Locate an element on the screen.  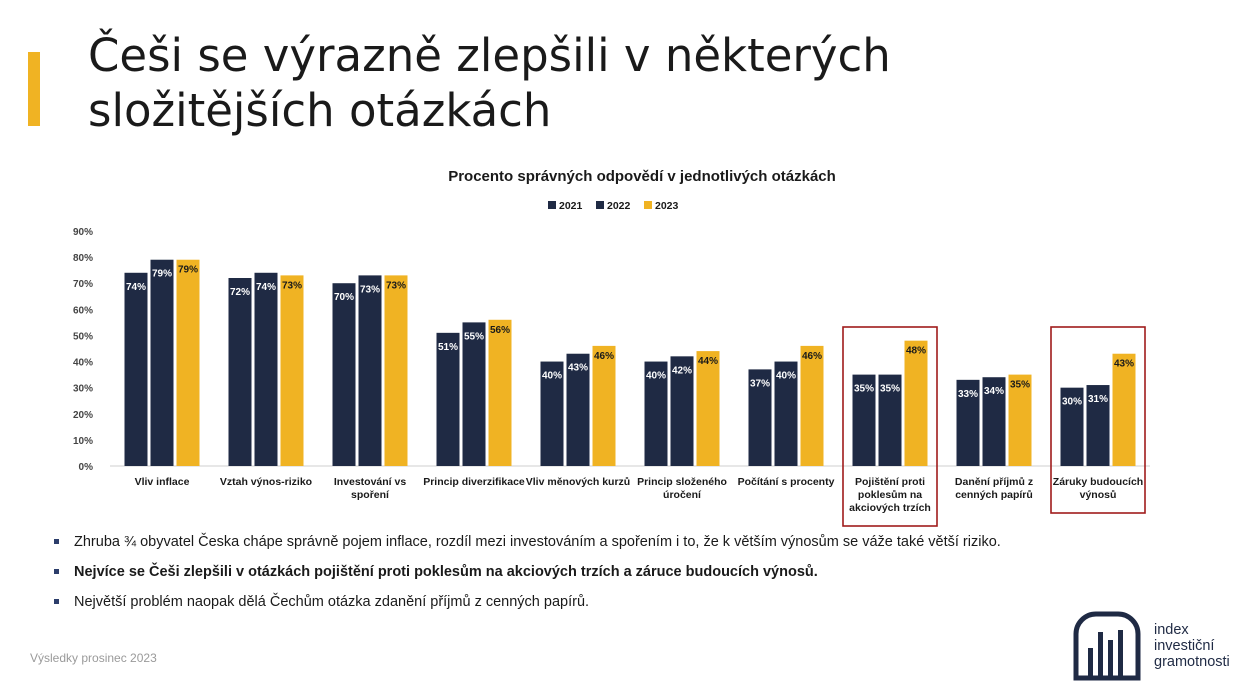
logo: index investiční gramotnosti is located at coordinates (1159, 649).